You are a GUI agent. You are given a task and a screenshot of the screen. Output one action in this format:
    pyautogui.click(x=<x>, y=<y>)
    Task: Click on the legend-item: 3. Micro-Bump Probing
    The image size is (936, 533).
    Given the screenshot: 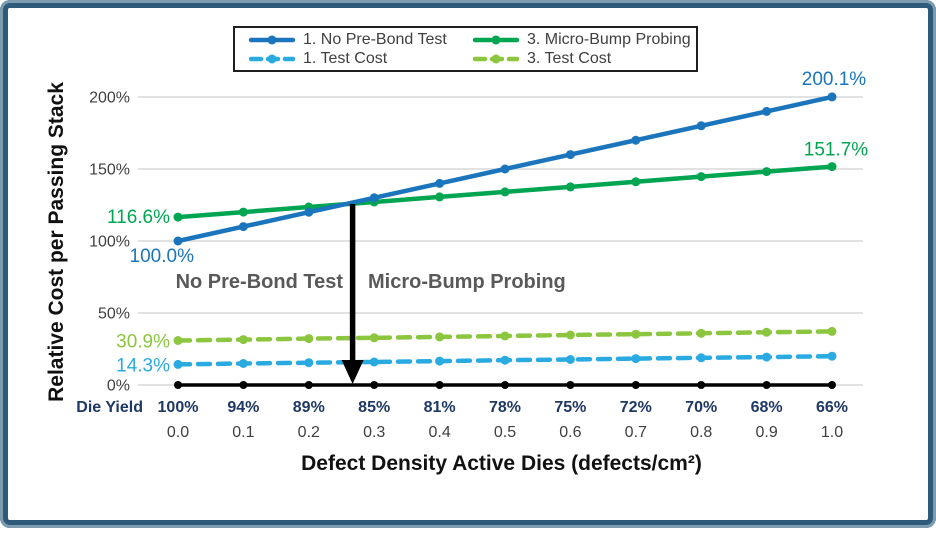 What is the action you would take?
    pyautogui.click(x=583, y=39)
    